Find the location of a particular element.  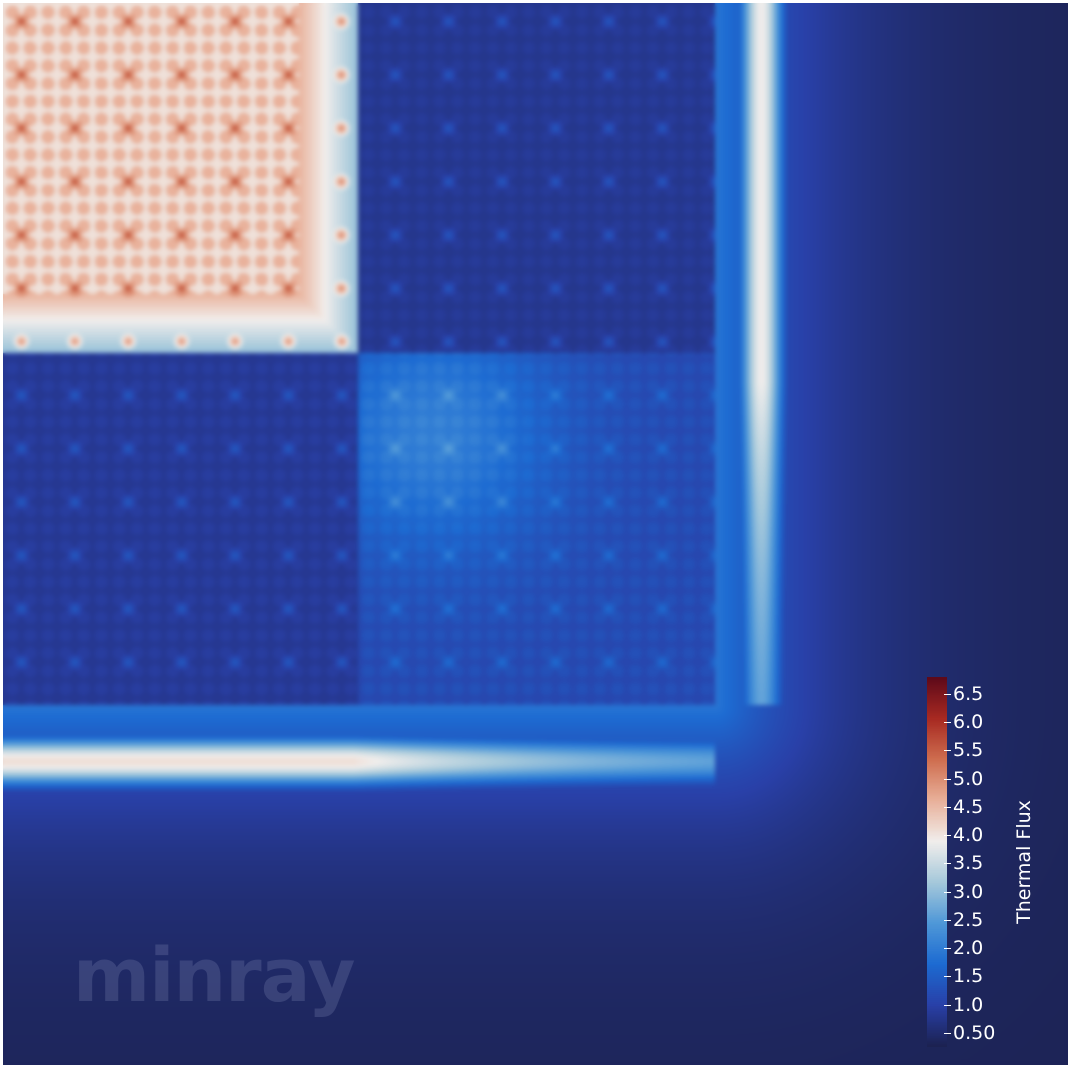

colorbar-tick-label: 4.5 is located at coordinates (968, 806).